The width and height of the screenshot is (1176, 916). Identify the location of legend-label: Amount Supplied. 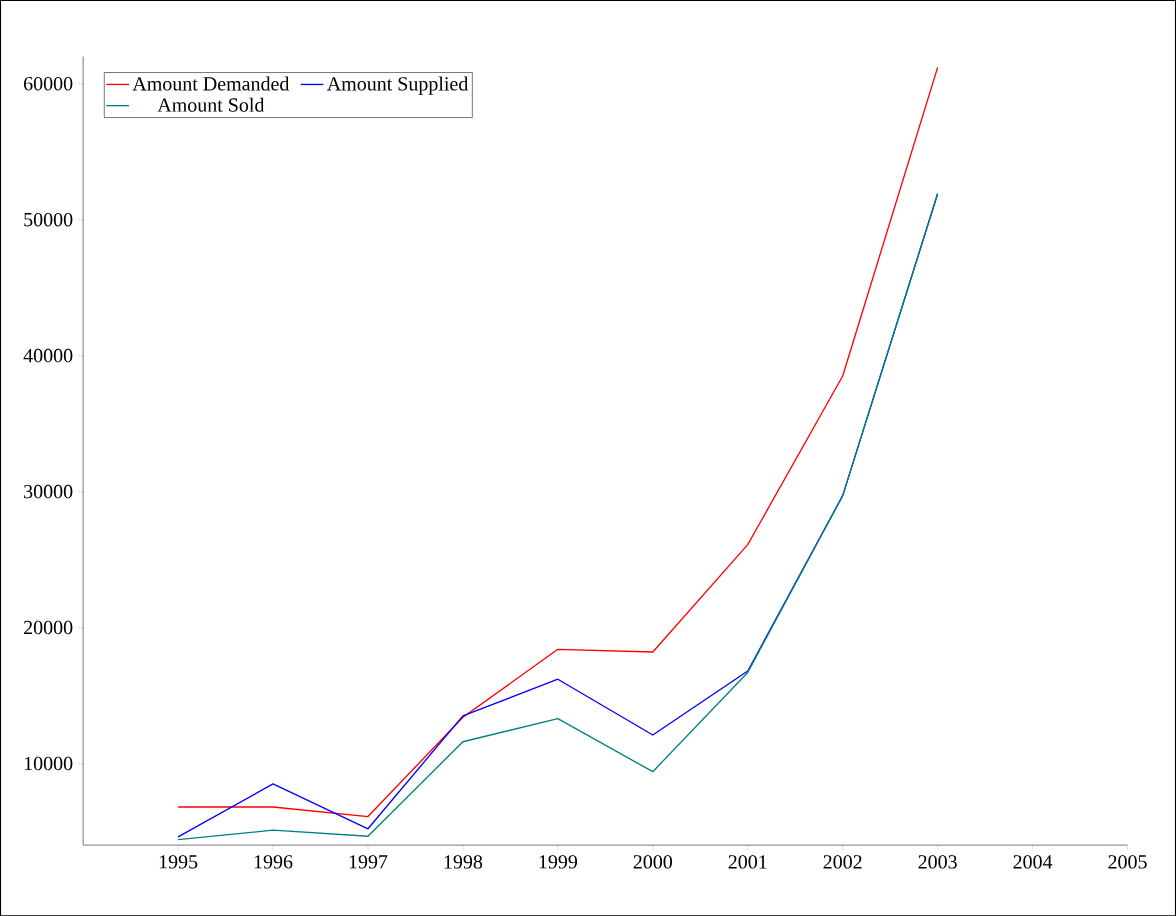
(397, 85).